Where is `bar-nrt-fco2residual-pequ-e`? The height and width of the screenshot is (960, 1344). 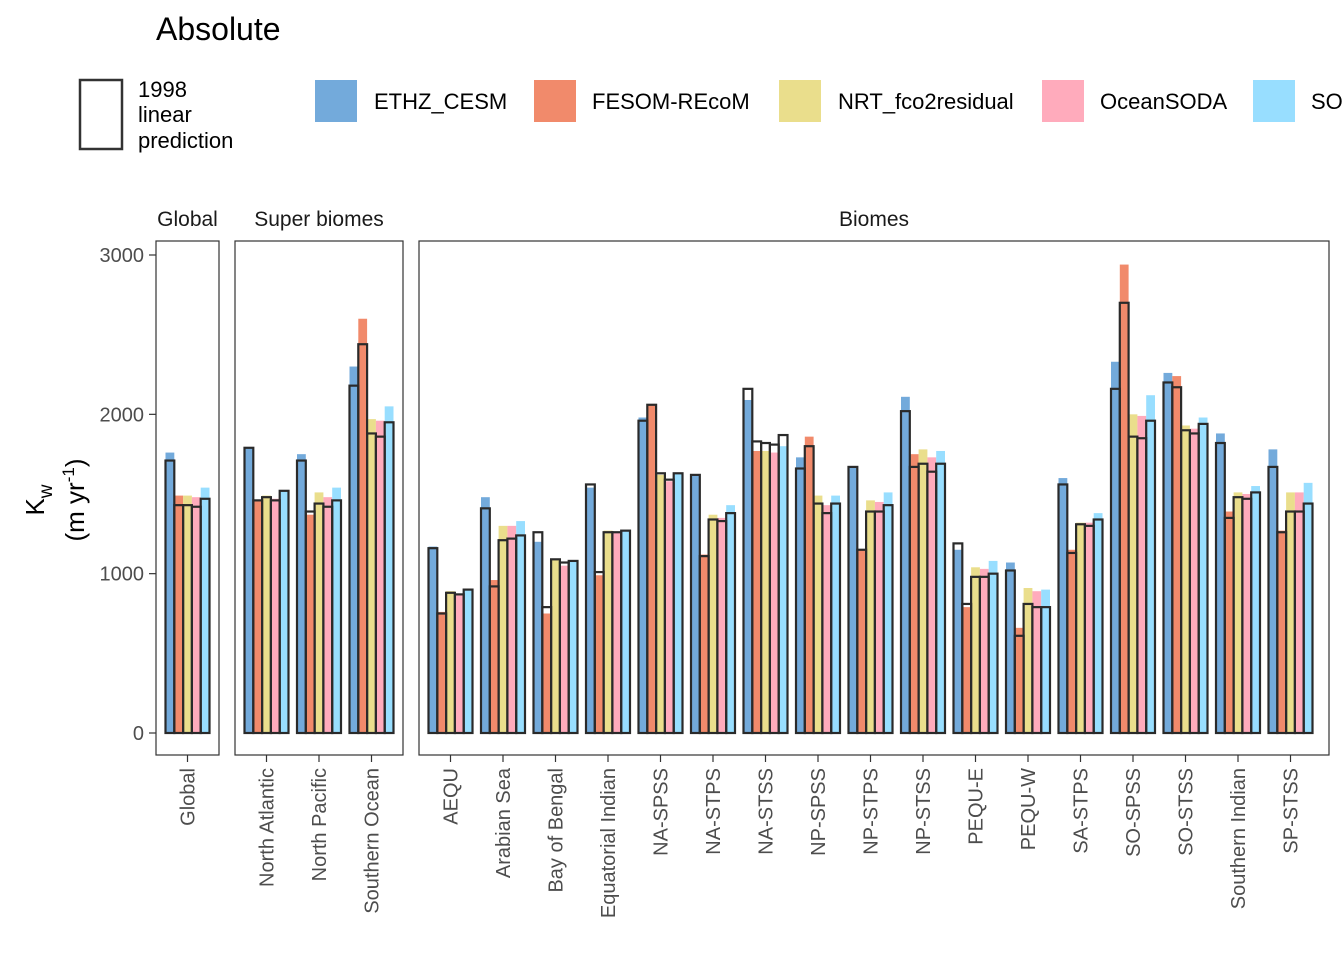
bar-nrt-fco2residual-pequ-e is located at coordinates (975, 650).